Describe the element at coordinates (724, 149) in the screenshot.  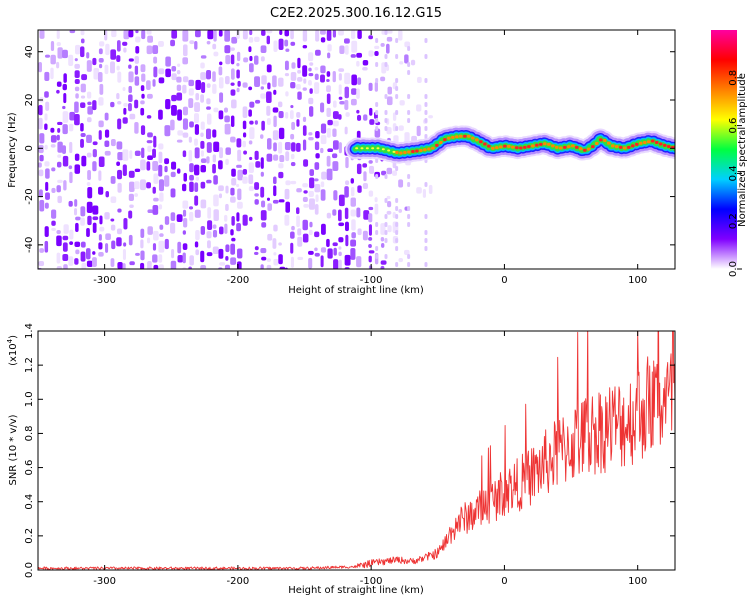
I see `colorbar-bar` at that location.